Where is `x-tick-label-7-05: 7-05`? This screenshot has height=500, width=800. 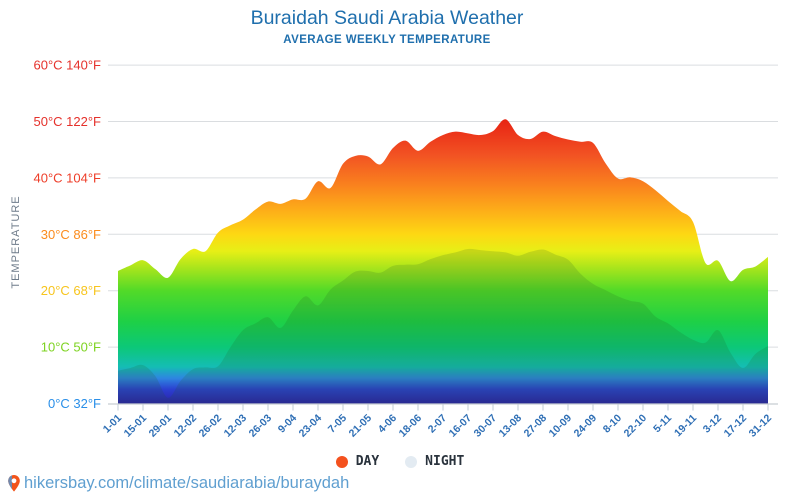 x-tick-label-7-05: 7-05 is located at coordinates (337, 423).